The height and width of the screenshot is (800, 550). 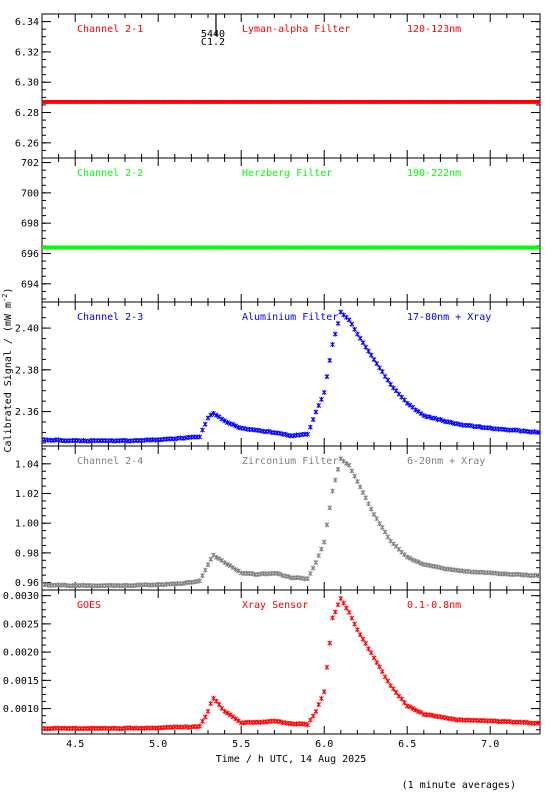 What do you see at coordinates (407, 744) in the screenshot?
I see `x-tick-label: 6.5` at bounding box center [407, 744].